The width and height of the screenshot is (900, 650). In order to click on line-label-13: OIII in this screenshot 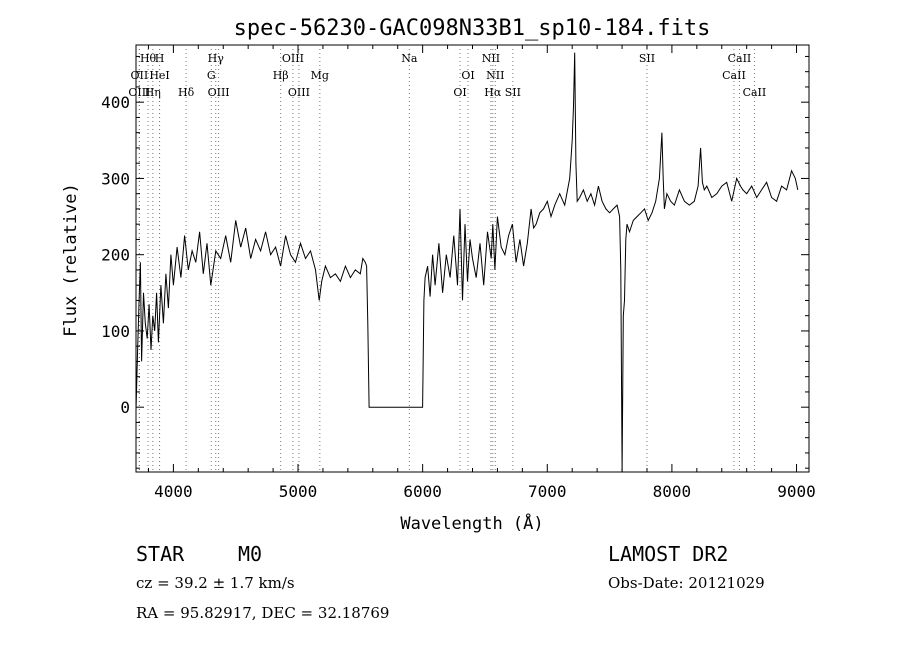, I will do `click(299, 92)`.